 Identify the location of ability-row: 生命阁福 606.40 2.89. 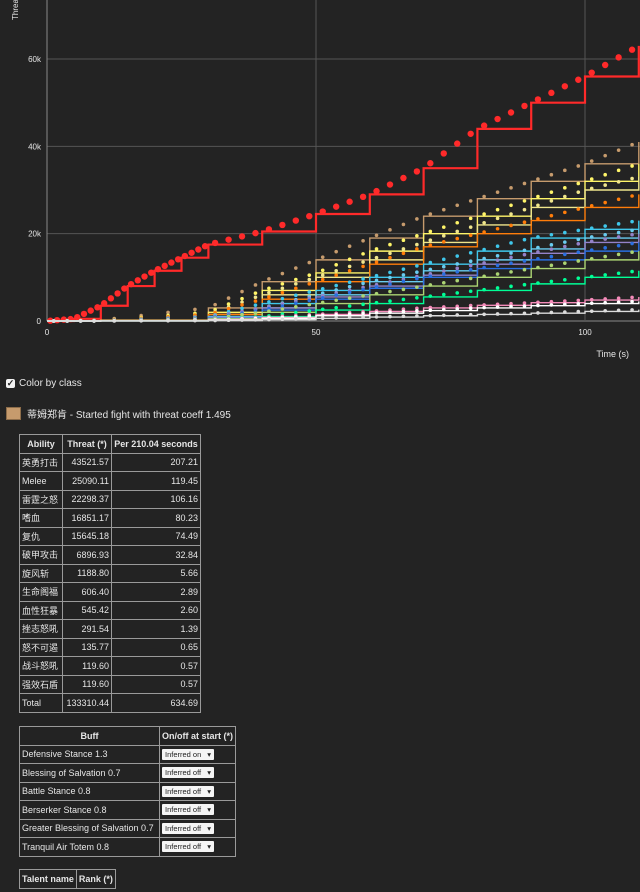
(110, 592).